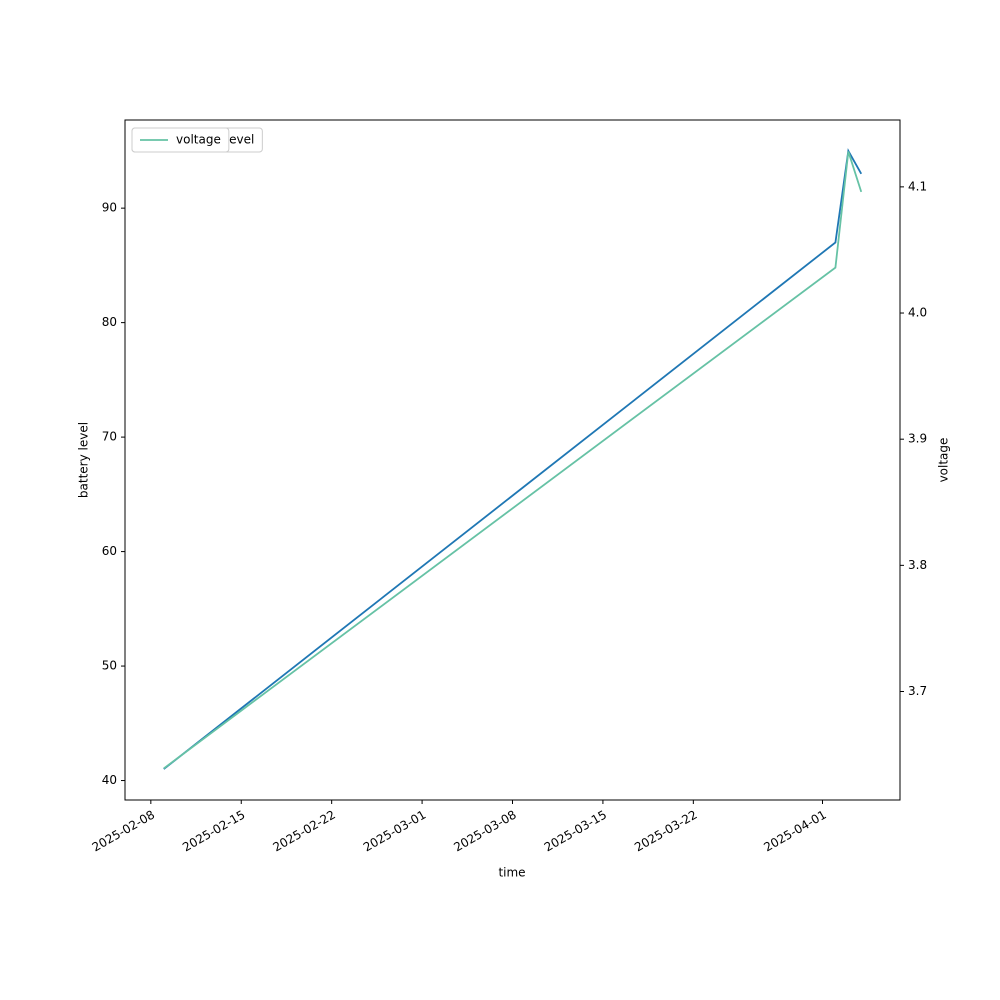  I want to click on y-tick-label: 40, so click(109, 780).